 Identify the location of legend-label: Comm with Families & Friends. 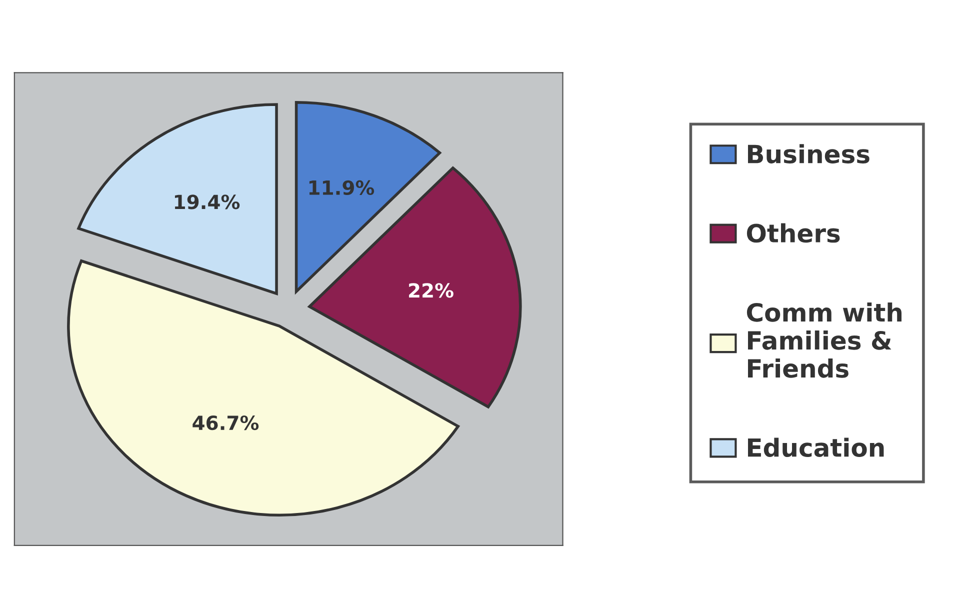
(824, 340).